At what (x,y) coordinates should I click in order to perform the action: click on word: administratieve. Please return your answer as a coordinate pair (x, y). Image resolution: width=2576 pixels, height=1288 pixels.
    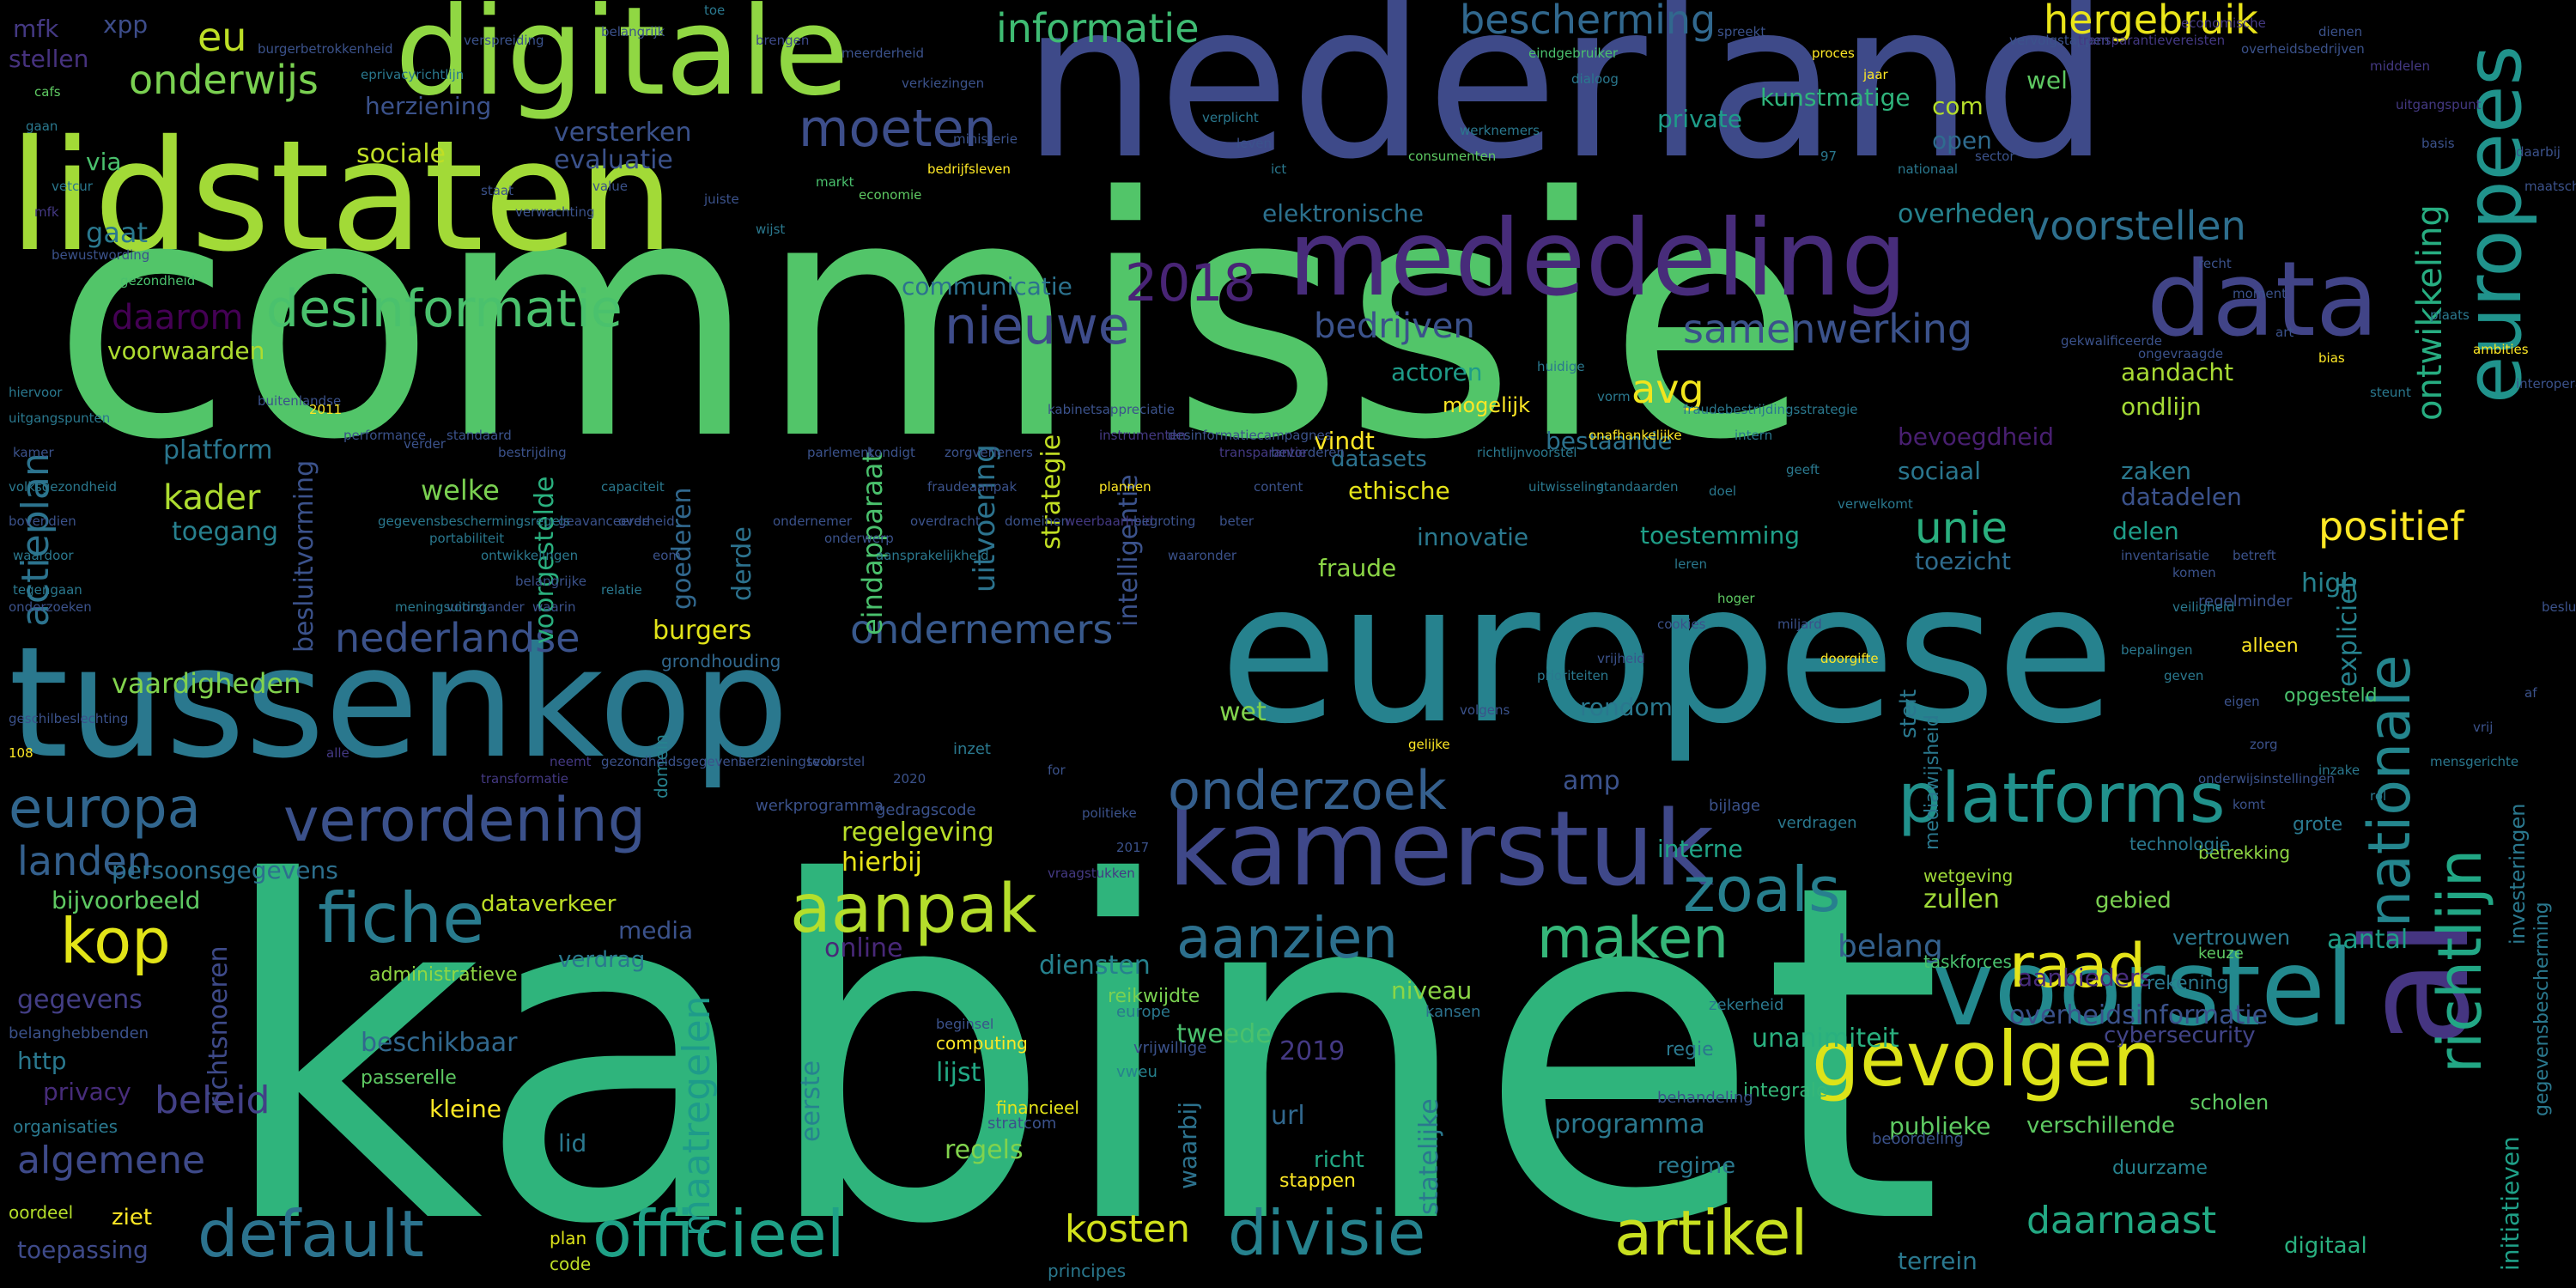
    Looking at the image, I should click on (444, 975).